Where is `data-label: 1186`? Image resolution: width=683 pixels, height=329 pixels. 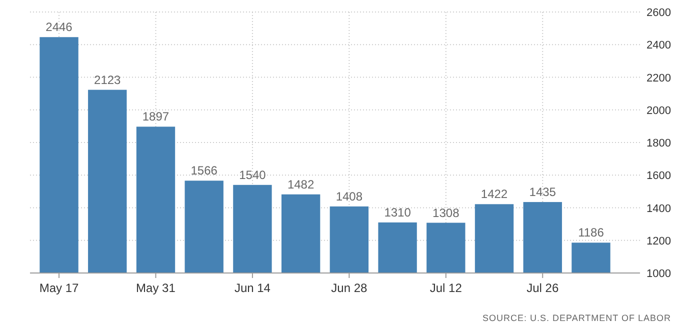 data-label: 1186 is located at coordinates (591, 233).